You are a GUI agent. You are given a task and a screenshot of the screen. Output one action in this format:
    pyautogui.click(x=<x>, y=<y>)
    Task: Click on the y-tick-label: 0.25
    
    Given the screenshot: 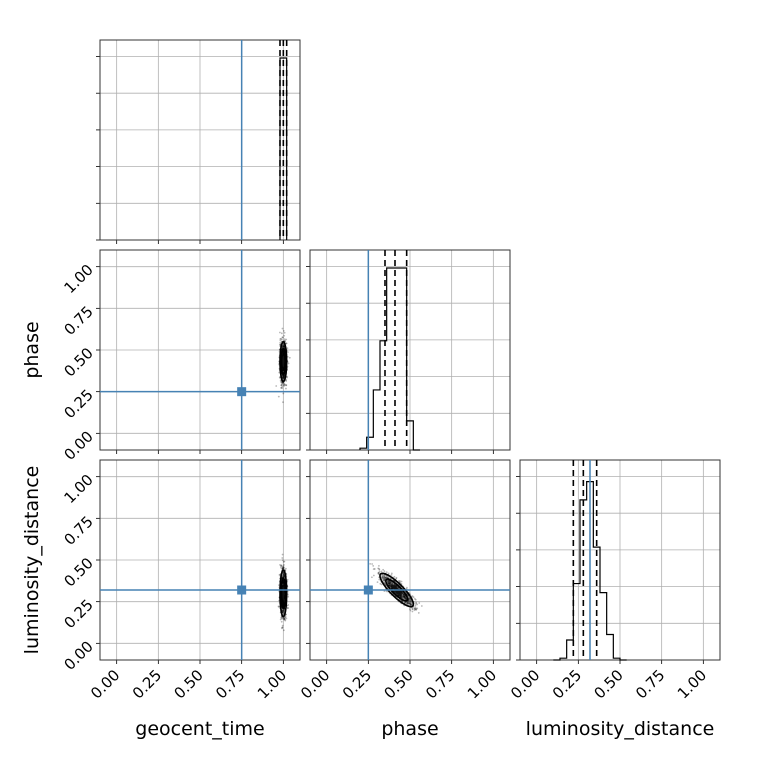 What is the action you would take?
    pyautogui.click(x=78, y=614)
    